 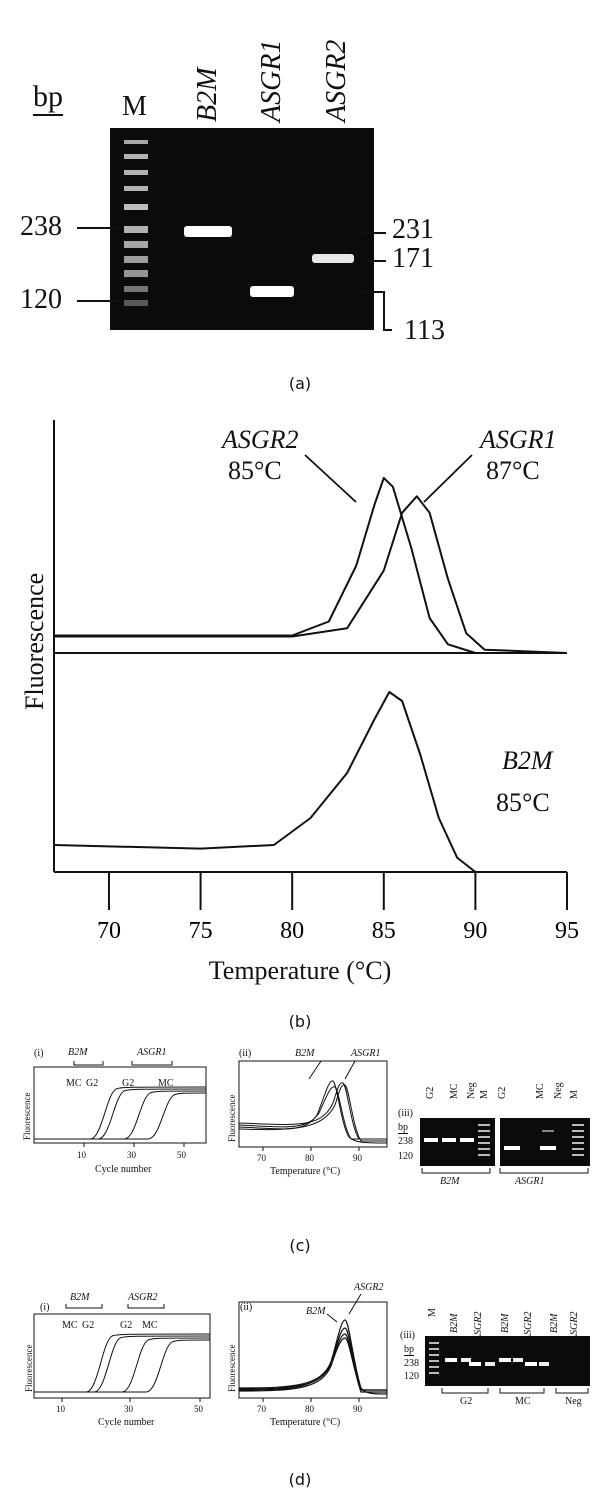 I want to click on c-iii-lane-m: M, so click(x=484, y=1094).